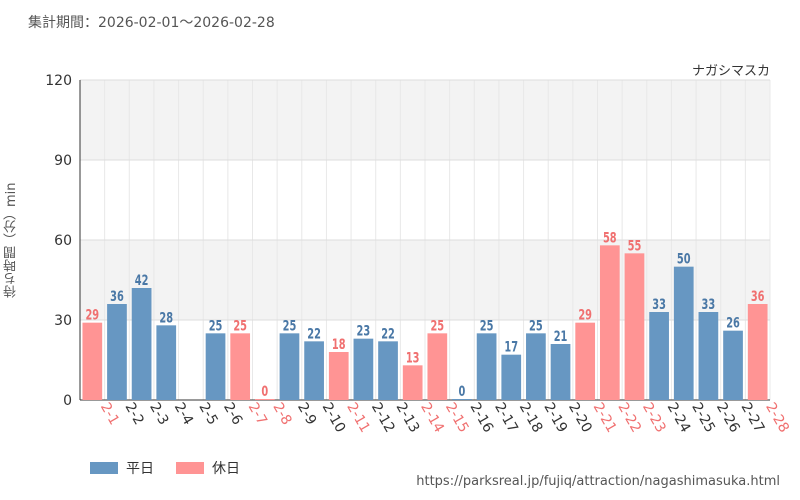 This screenshot has height=500, width=800. I want to click on x-tick-label: 2-9, so click(306, 414).